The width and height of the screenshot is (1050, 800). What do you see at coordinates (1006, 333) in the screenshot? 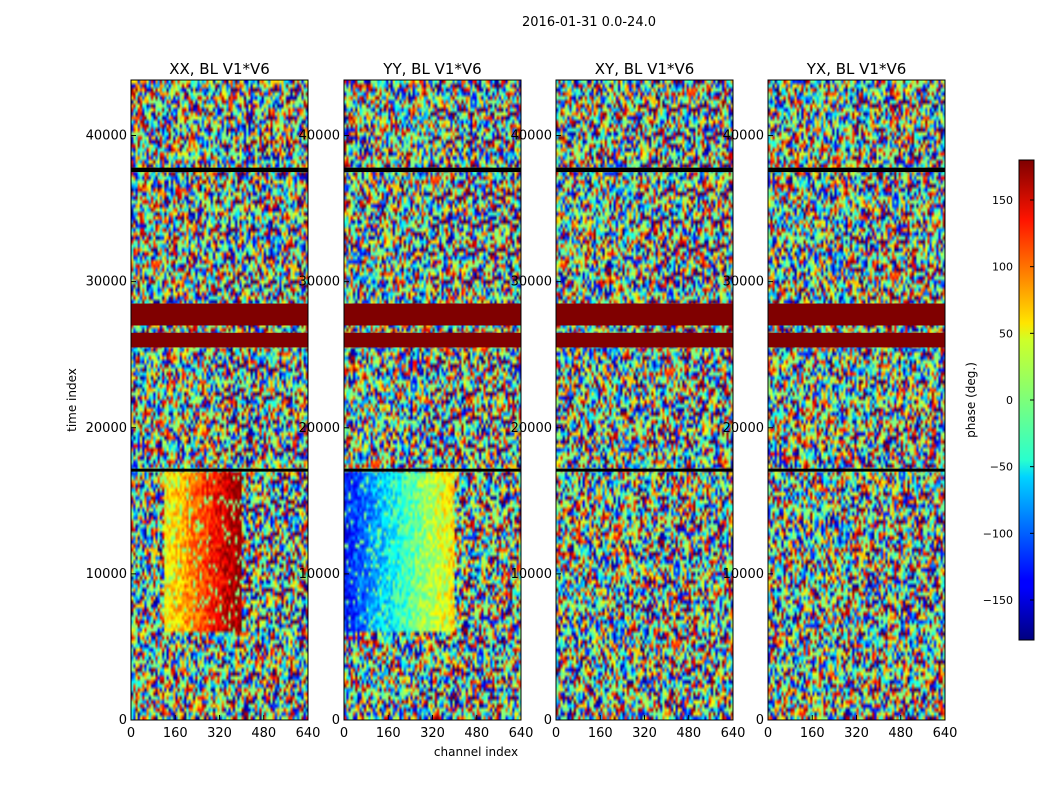
I see `colorbar-tick-label: 50` at bounding box center [1006, 333].